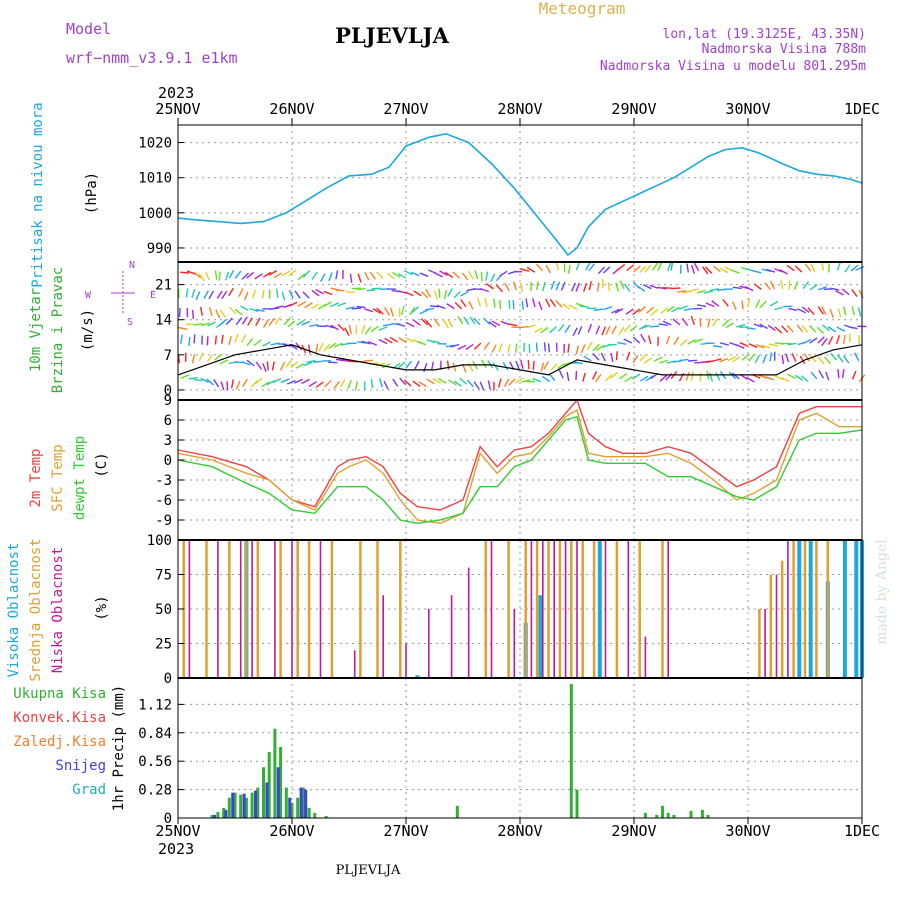  Describe the element at coordinates (155, 734) in the screenshot. I see `ytick-label: 0.84` at that location.